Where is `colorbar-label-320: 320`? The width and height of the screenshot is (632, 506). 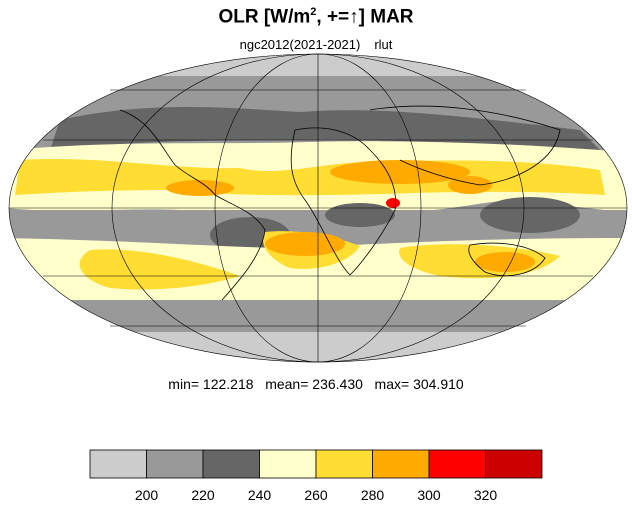
colorbar-label-320: 320 is located at coordinates (486, 495).